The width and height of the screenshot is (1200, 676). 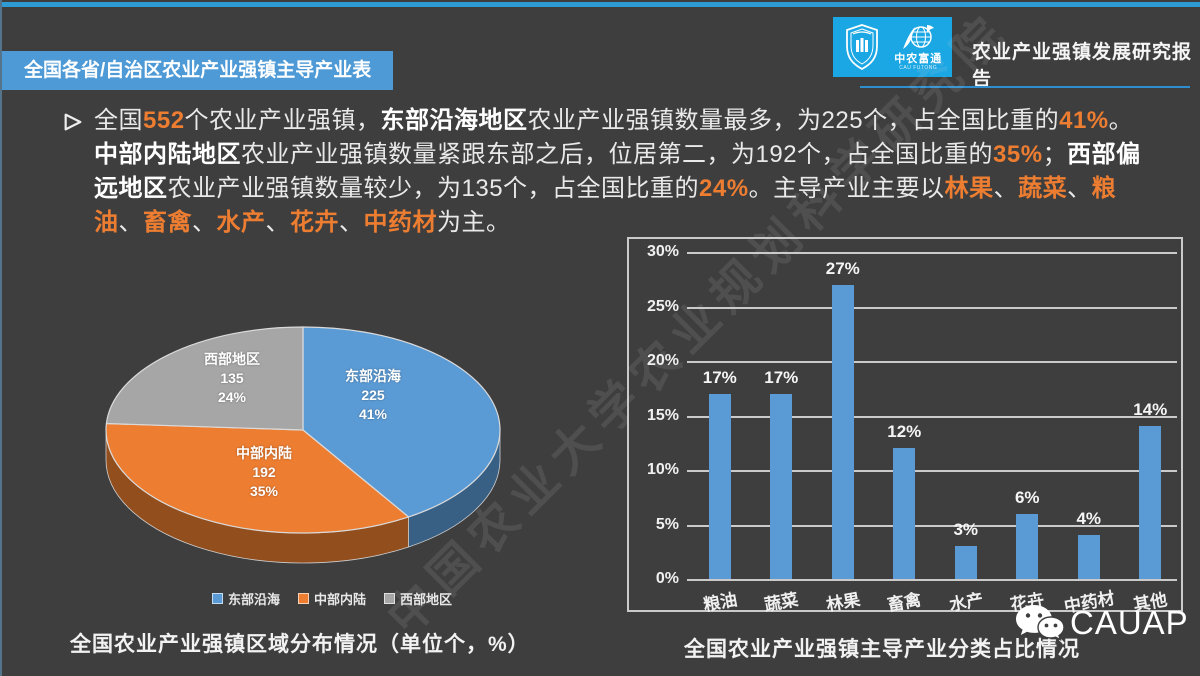 What do you see at coordinates (667, 524) in the screenshot?
I see `y-axis-tick: 5%` at bounding box center [667, 524].